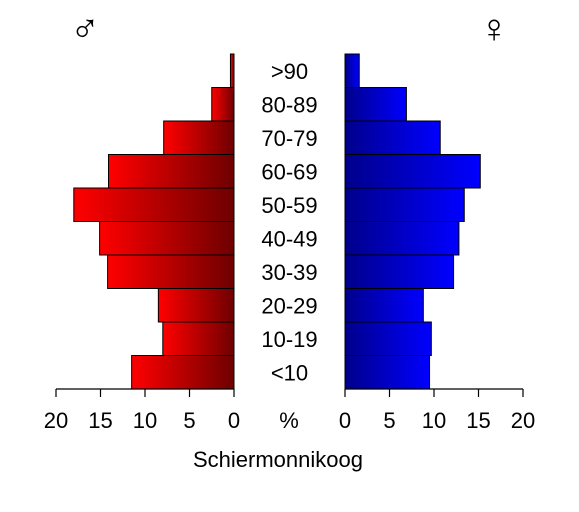 The image size is (579, 512). Describe the element at coordinates (289, 138) in the screenshot. I see `age-group-label: 70-79` at that location.